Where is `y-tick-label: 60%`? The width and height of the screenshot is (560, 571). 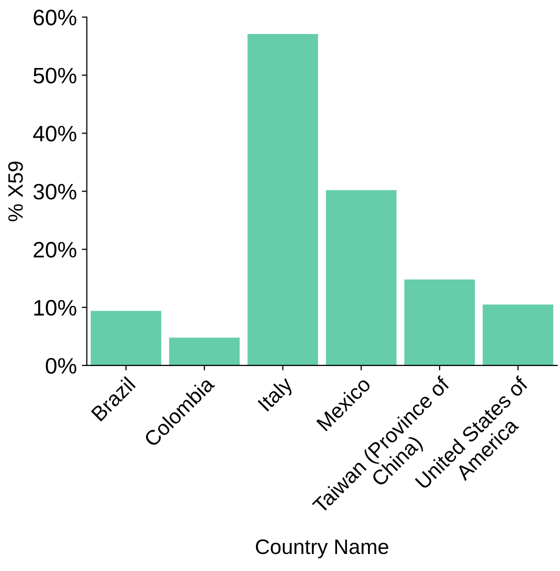
y-tick-label: 60% is located at coordinates (55, 18).